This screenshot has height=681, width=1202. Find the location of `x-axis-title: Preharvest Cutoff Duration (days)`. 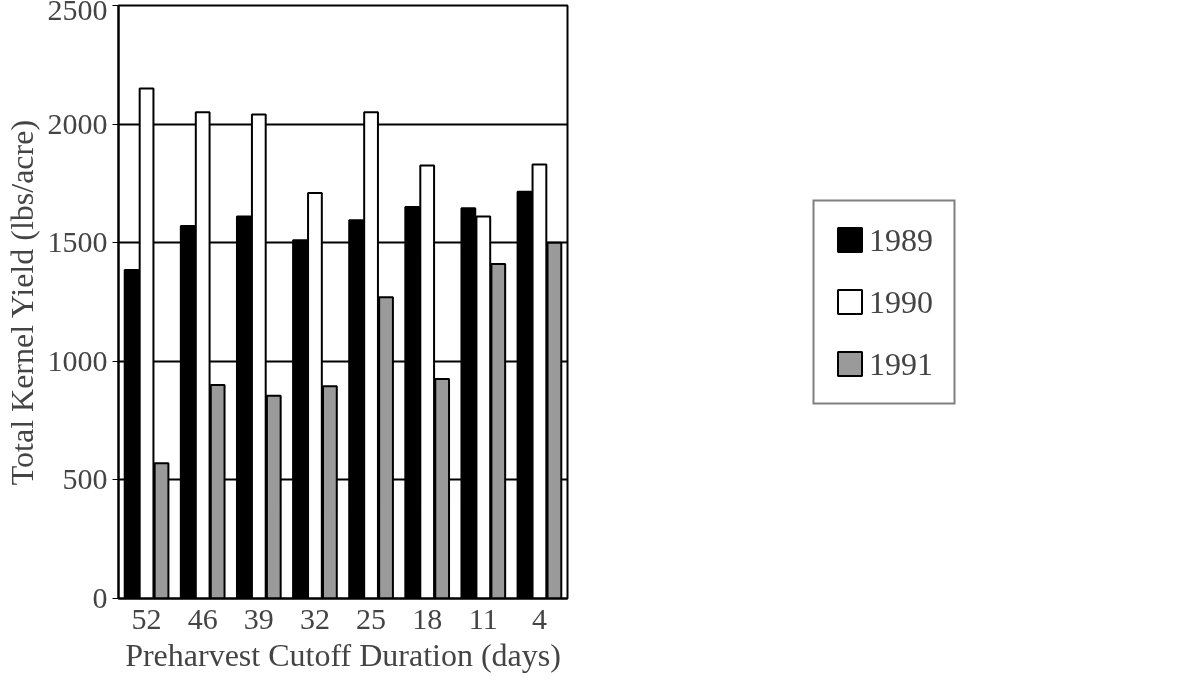

x-axis-title: Preharvest Cutoff Duration (days) is located at coordinates (343, 654).